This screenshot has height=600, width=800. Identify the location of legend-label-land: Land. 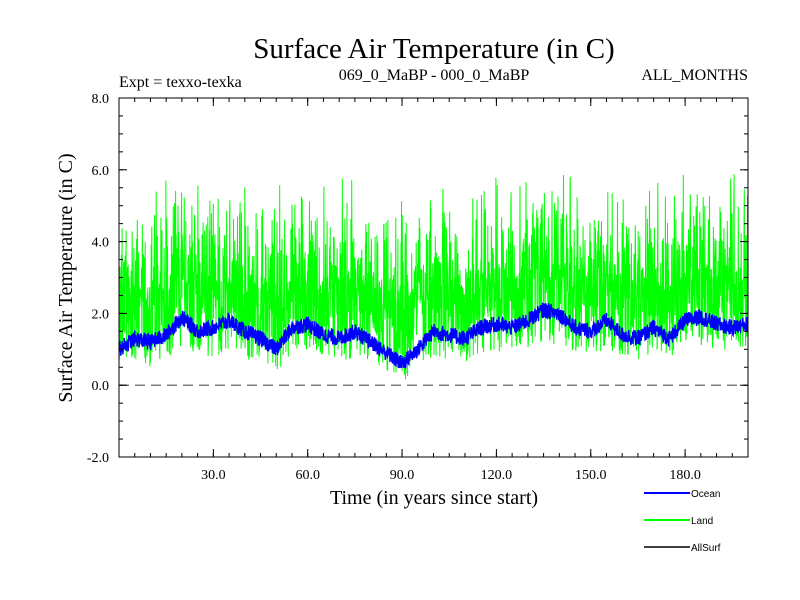
(702, 521).